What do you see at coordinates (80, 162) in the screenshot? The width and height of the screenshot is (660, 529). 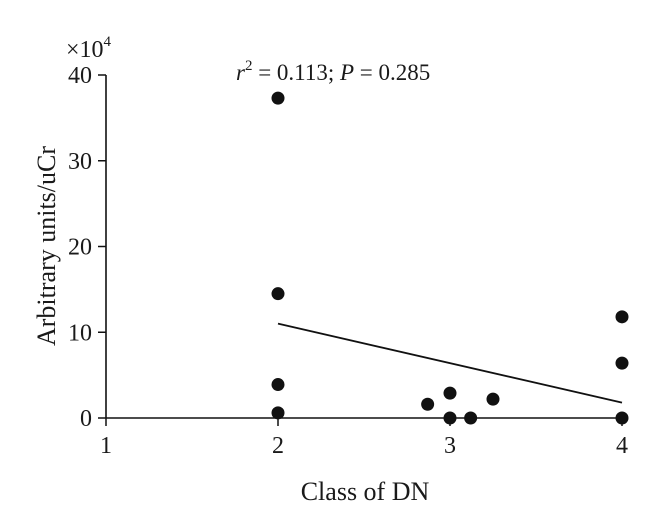 I see `y-tick-label: 30` at bounding box center [80, 162].